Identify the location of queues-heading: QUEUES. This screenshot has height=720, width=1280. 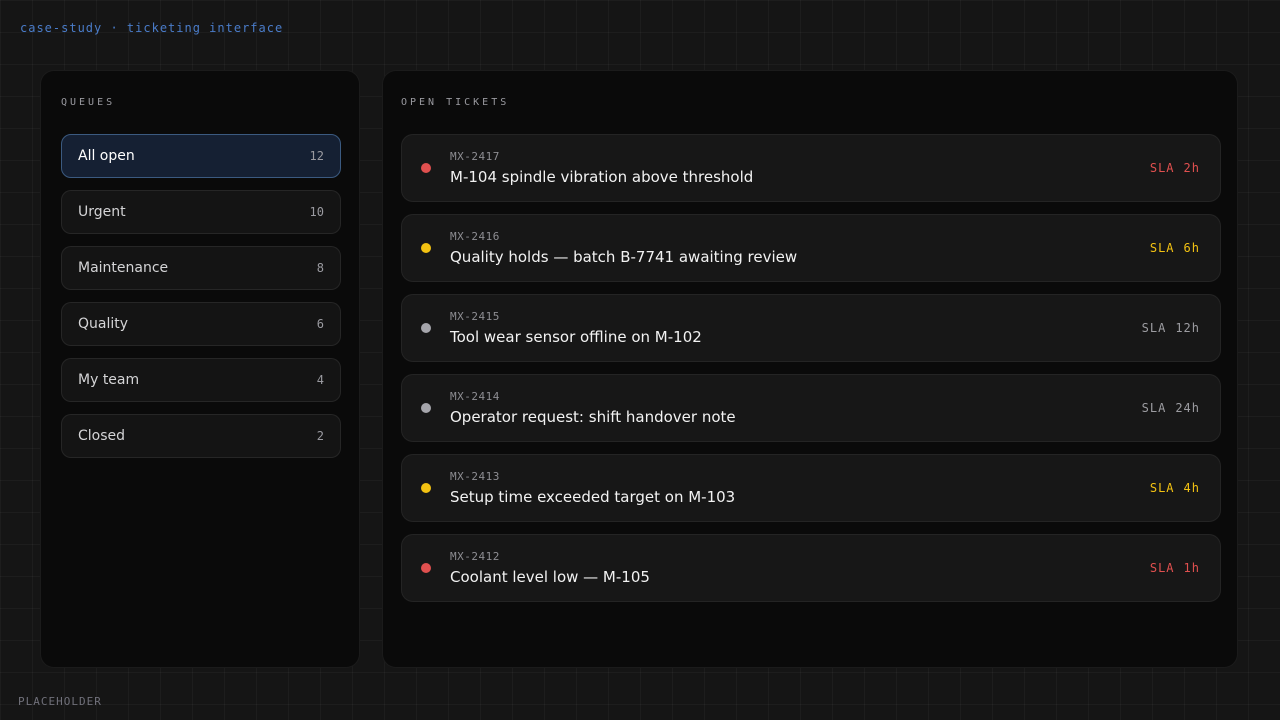
(88, 102).